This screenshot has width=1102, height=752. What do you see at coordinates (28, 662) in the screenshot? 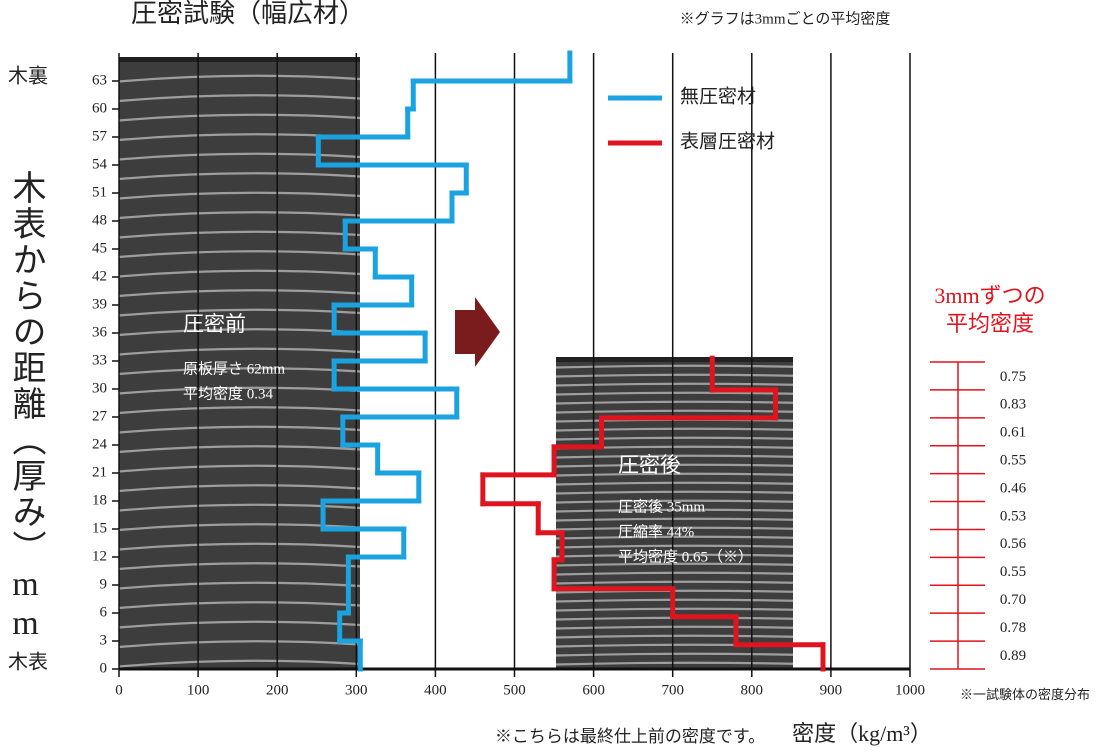
I see `y-bottom-label: 木表` at bounding box center [28, 662].